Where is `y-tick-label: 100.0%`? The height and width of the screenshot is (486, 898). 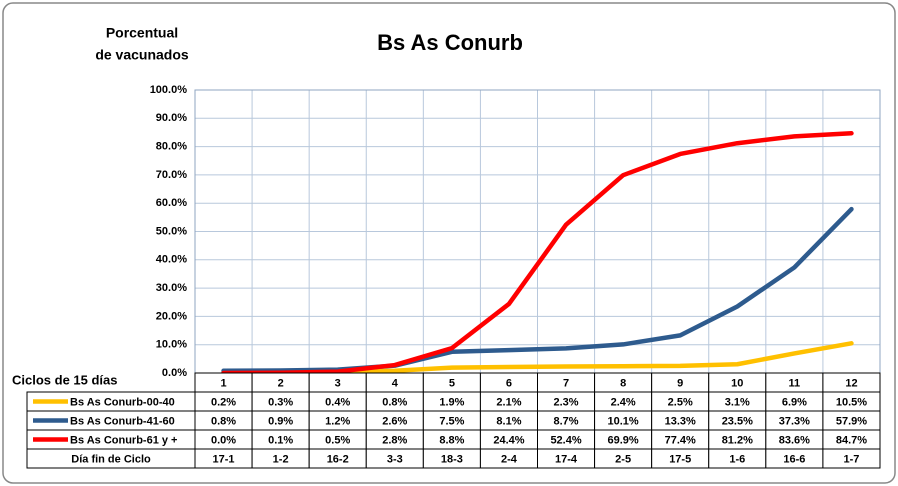
y-tick-label: 100.0% is located at coordinates (169, 90).